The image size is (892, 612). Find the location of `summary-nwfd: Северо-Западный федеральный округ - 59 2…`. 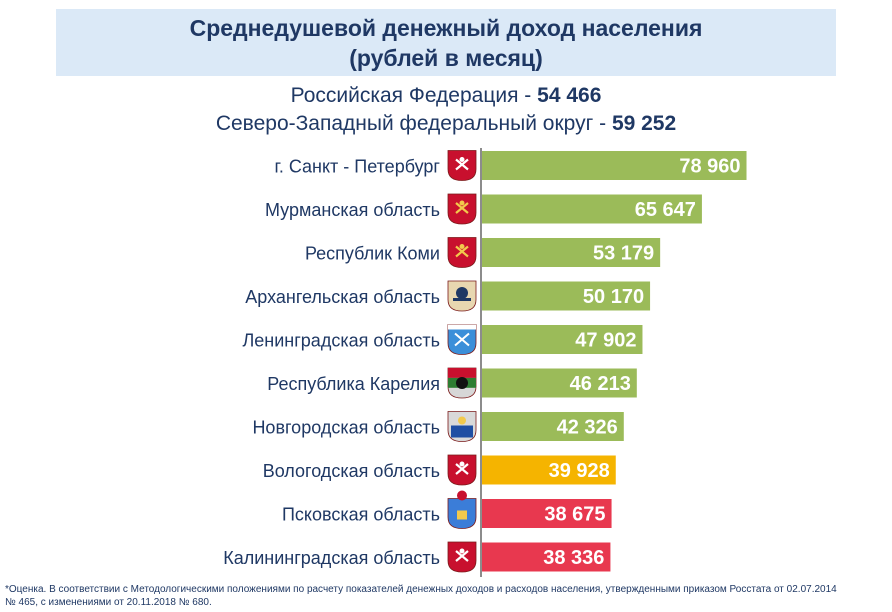

summary-nwfd: Северо-Западный федеральный округ - 59 2… is located at coordinates (446, 124).